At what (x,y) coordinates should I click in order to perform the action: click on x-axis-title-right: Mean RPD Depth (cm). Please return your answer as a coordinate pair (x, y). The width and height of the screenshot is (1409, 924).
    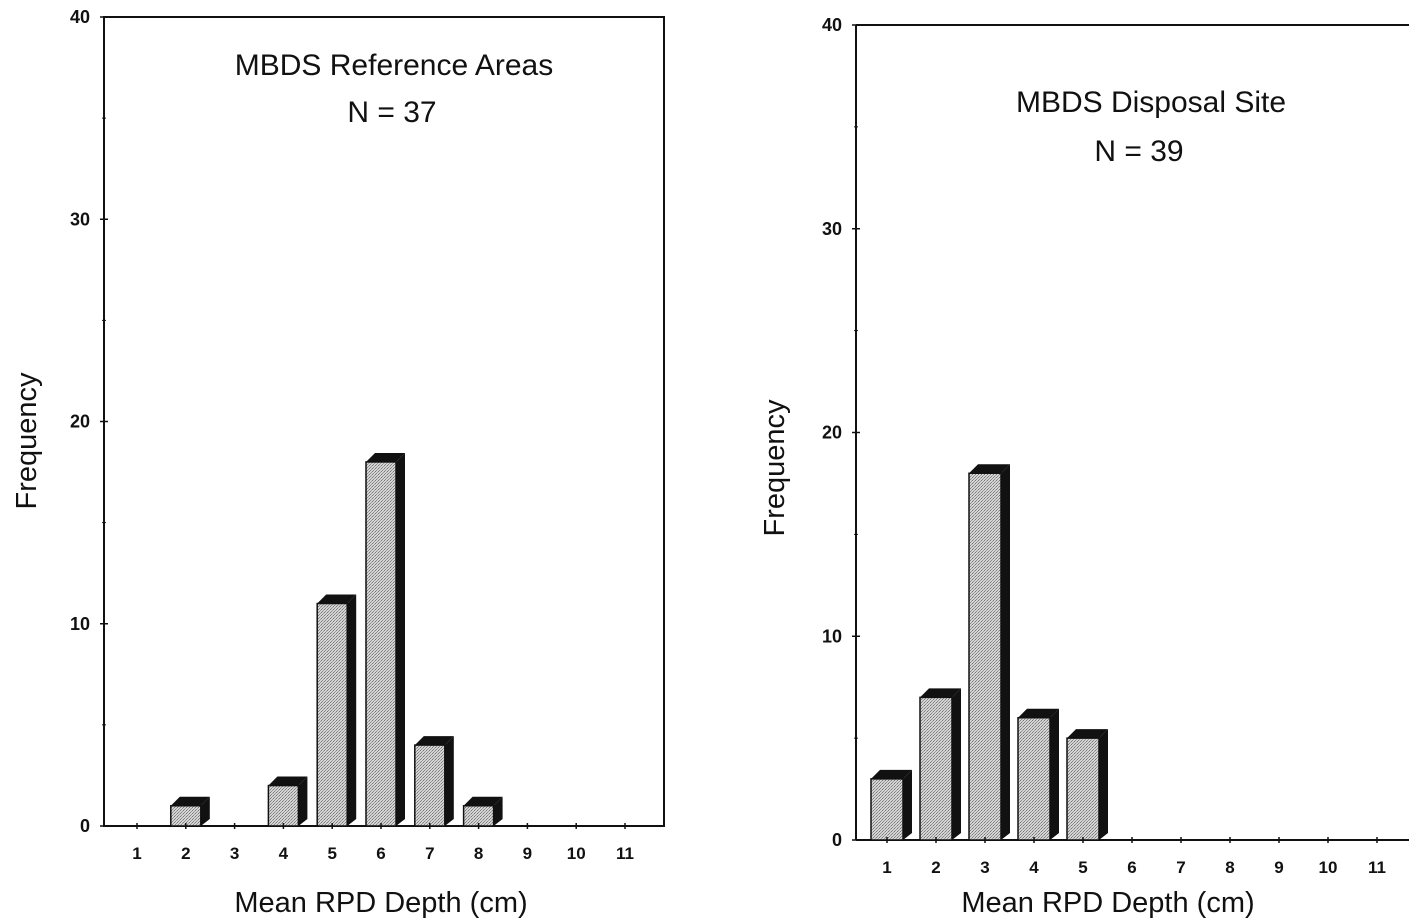
    Looking at the image, I should click on (1107, 903).